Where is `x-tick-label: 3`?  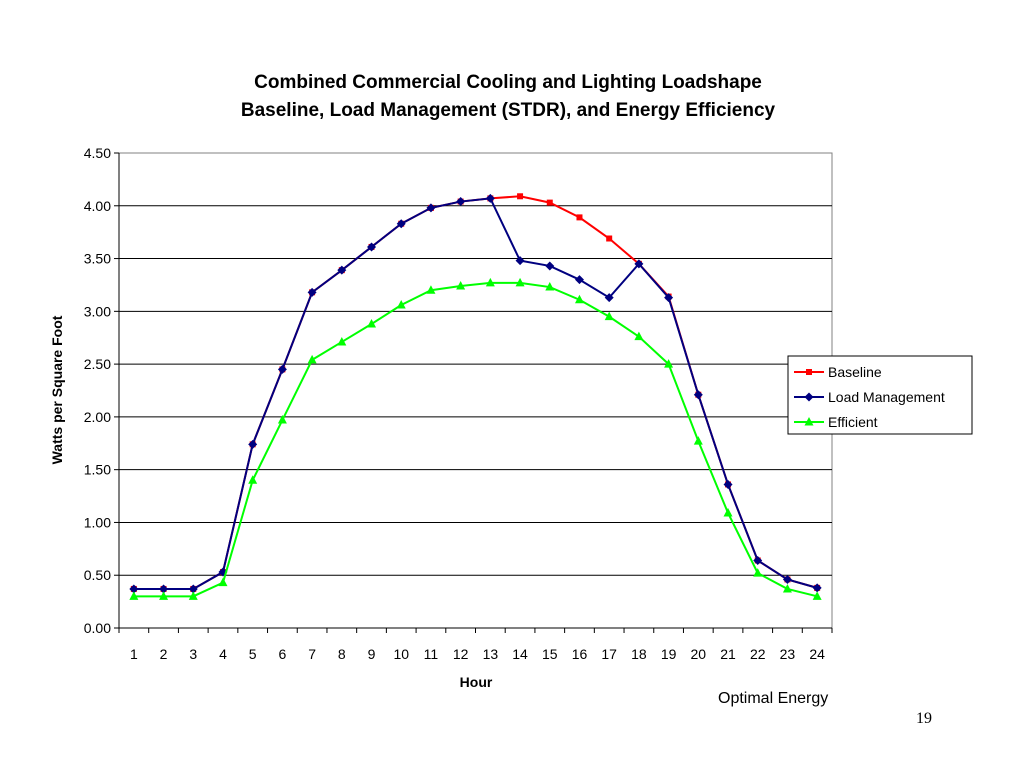 x-tick-label: 3 is located at coordinates (193, 654).